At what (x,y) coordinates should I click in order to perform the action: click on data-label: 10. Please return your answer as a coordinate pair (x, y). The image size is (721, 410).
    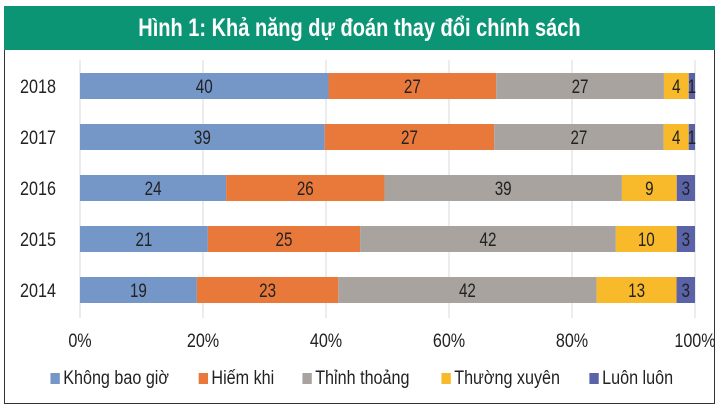
    Looking at the image, I should click on (646, 239).